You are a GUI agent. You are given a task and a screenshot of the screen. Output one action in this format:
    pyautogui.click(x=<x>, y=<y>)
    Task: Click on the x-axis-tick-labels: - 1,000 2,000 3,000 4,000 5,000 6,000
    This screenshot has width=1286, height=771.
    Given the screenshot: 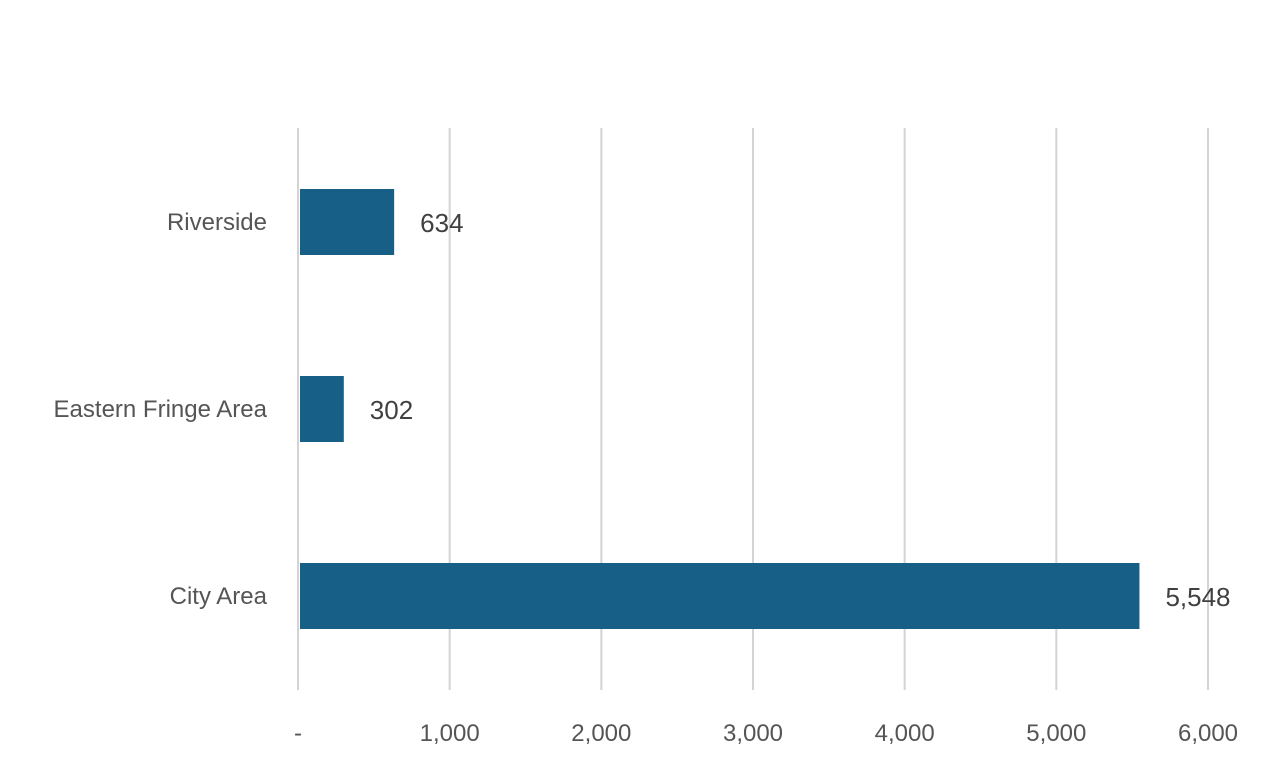 What is the action you would take?
    pyautogui.click(x=766, y=733)
    